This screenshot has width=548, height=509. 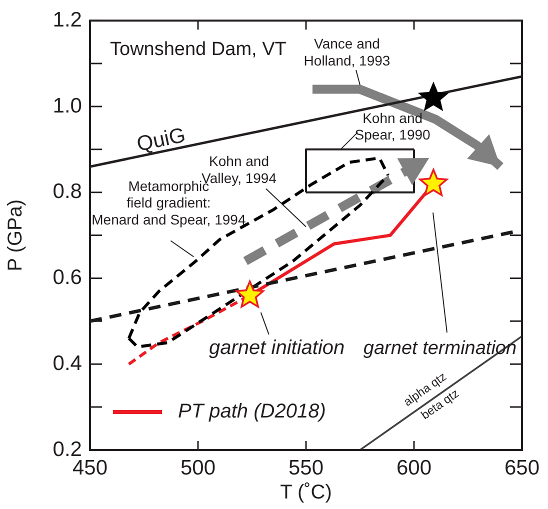 What do you see at coordinates (198, 468) in the screenshot?
I see `x-tick-label: 500` at bounding box center [198, 468].